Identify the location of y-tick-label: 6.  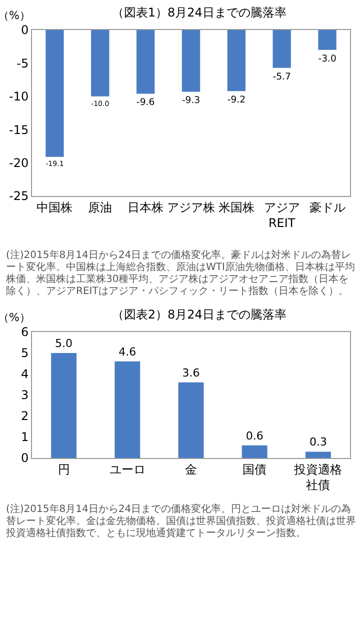
(24, 332).